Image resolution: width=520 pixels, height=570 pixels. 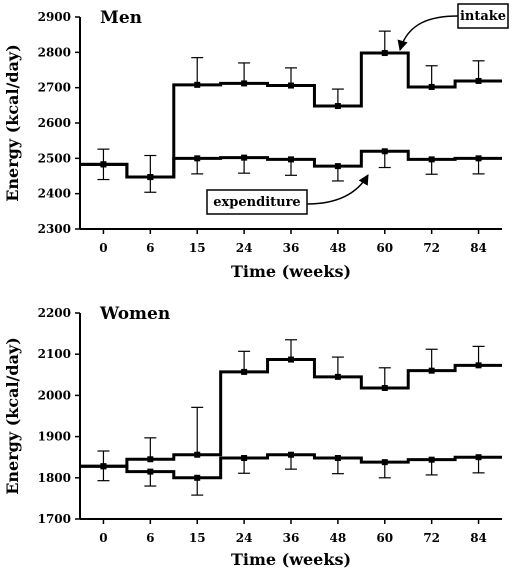 I want to click on women-x-axis-title: Time (weeks), so click(x=291, y=559).